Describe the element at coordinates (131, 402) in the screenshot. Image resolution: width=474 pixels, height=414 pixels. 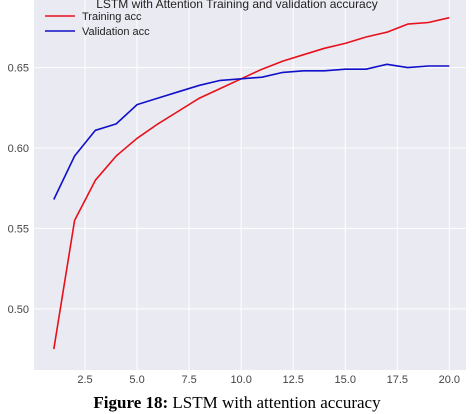
I see `caption-label: Figure 18:` at that location.